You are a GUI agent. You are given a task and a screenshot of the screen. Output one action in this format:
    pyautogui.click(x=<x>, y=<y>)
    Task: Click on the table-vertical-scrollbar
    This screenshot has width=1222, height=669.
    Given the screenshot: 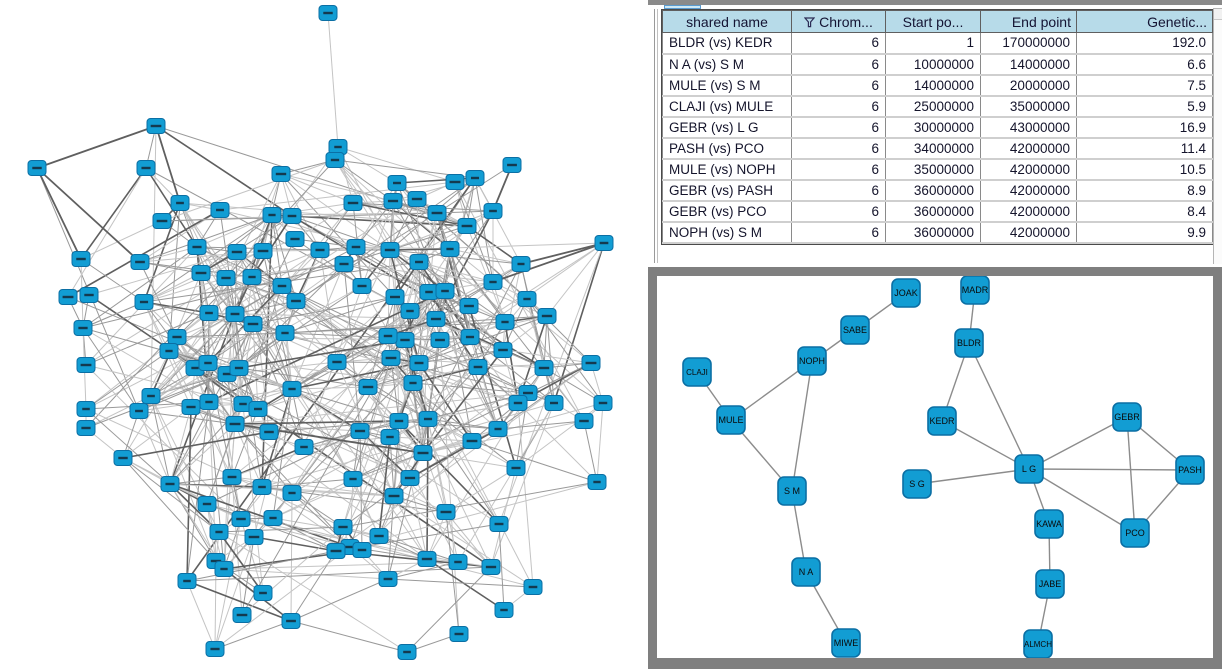 What is the action you would take?
    pyautogui.click(x=1217, y=136)
    